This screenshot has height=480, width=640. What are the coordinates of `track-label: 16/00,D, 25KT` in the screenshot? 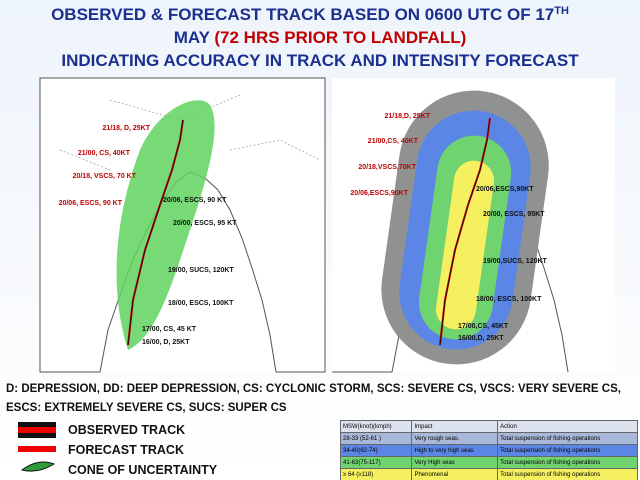 It's located at (481, 338).